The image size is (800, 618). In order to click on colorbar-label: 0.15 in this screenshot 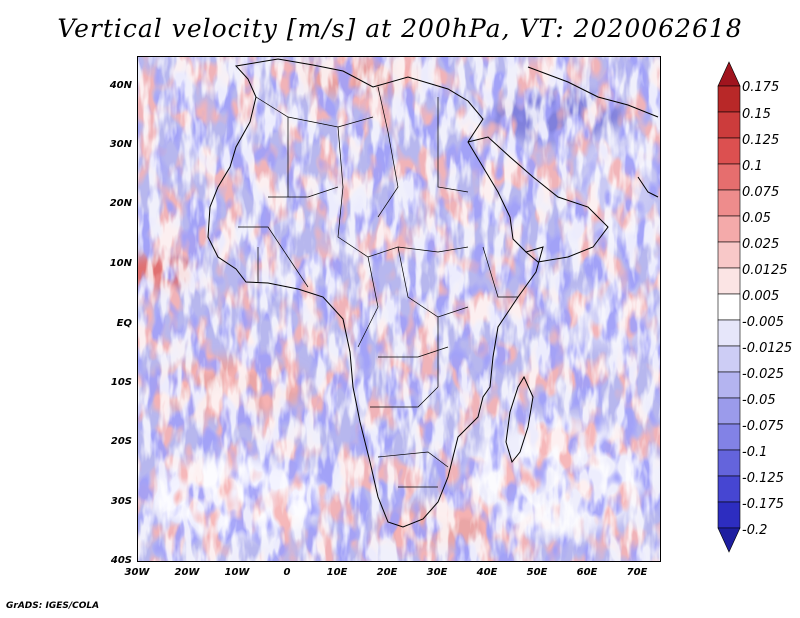, I will do `click(756, 114)`.